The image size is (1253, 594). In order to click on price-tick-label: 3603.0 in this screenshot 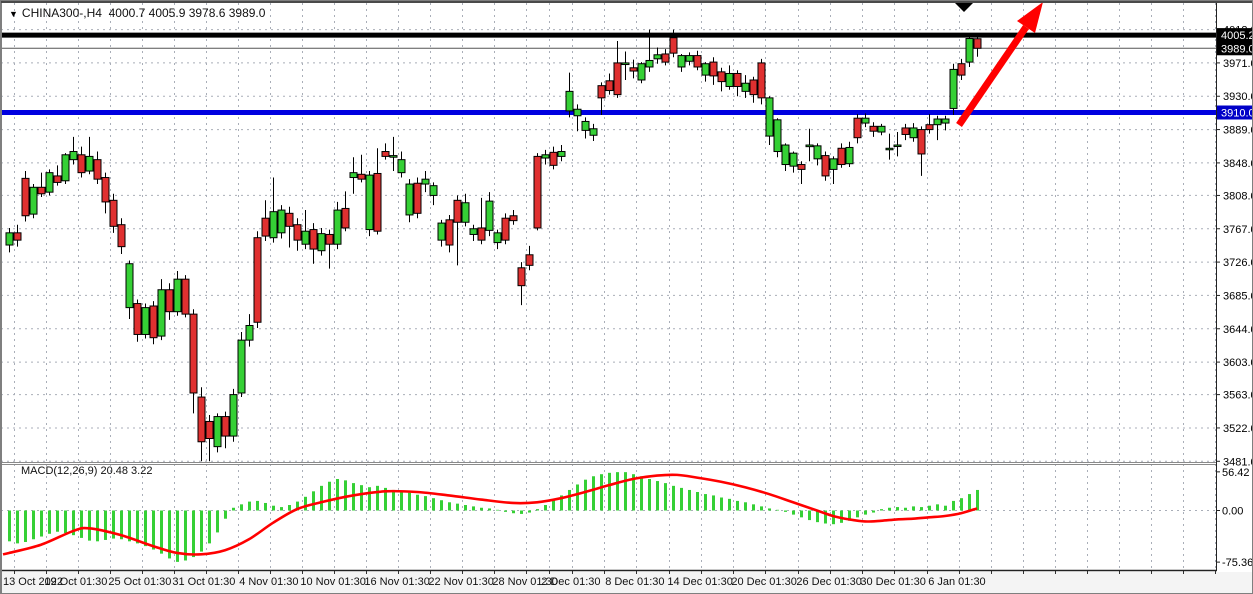, I will do `click(1238, 363)`.